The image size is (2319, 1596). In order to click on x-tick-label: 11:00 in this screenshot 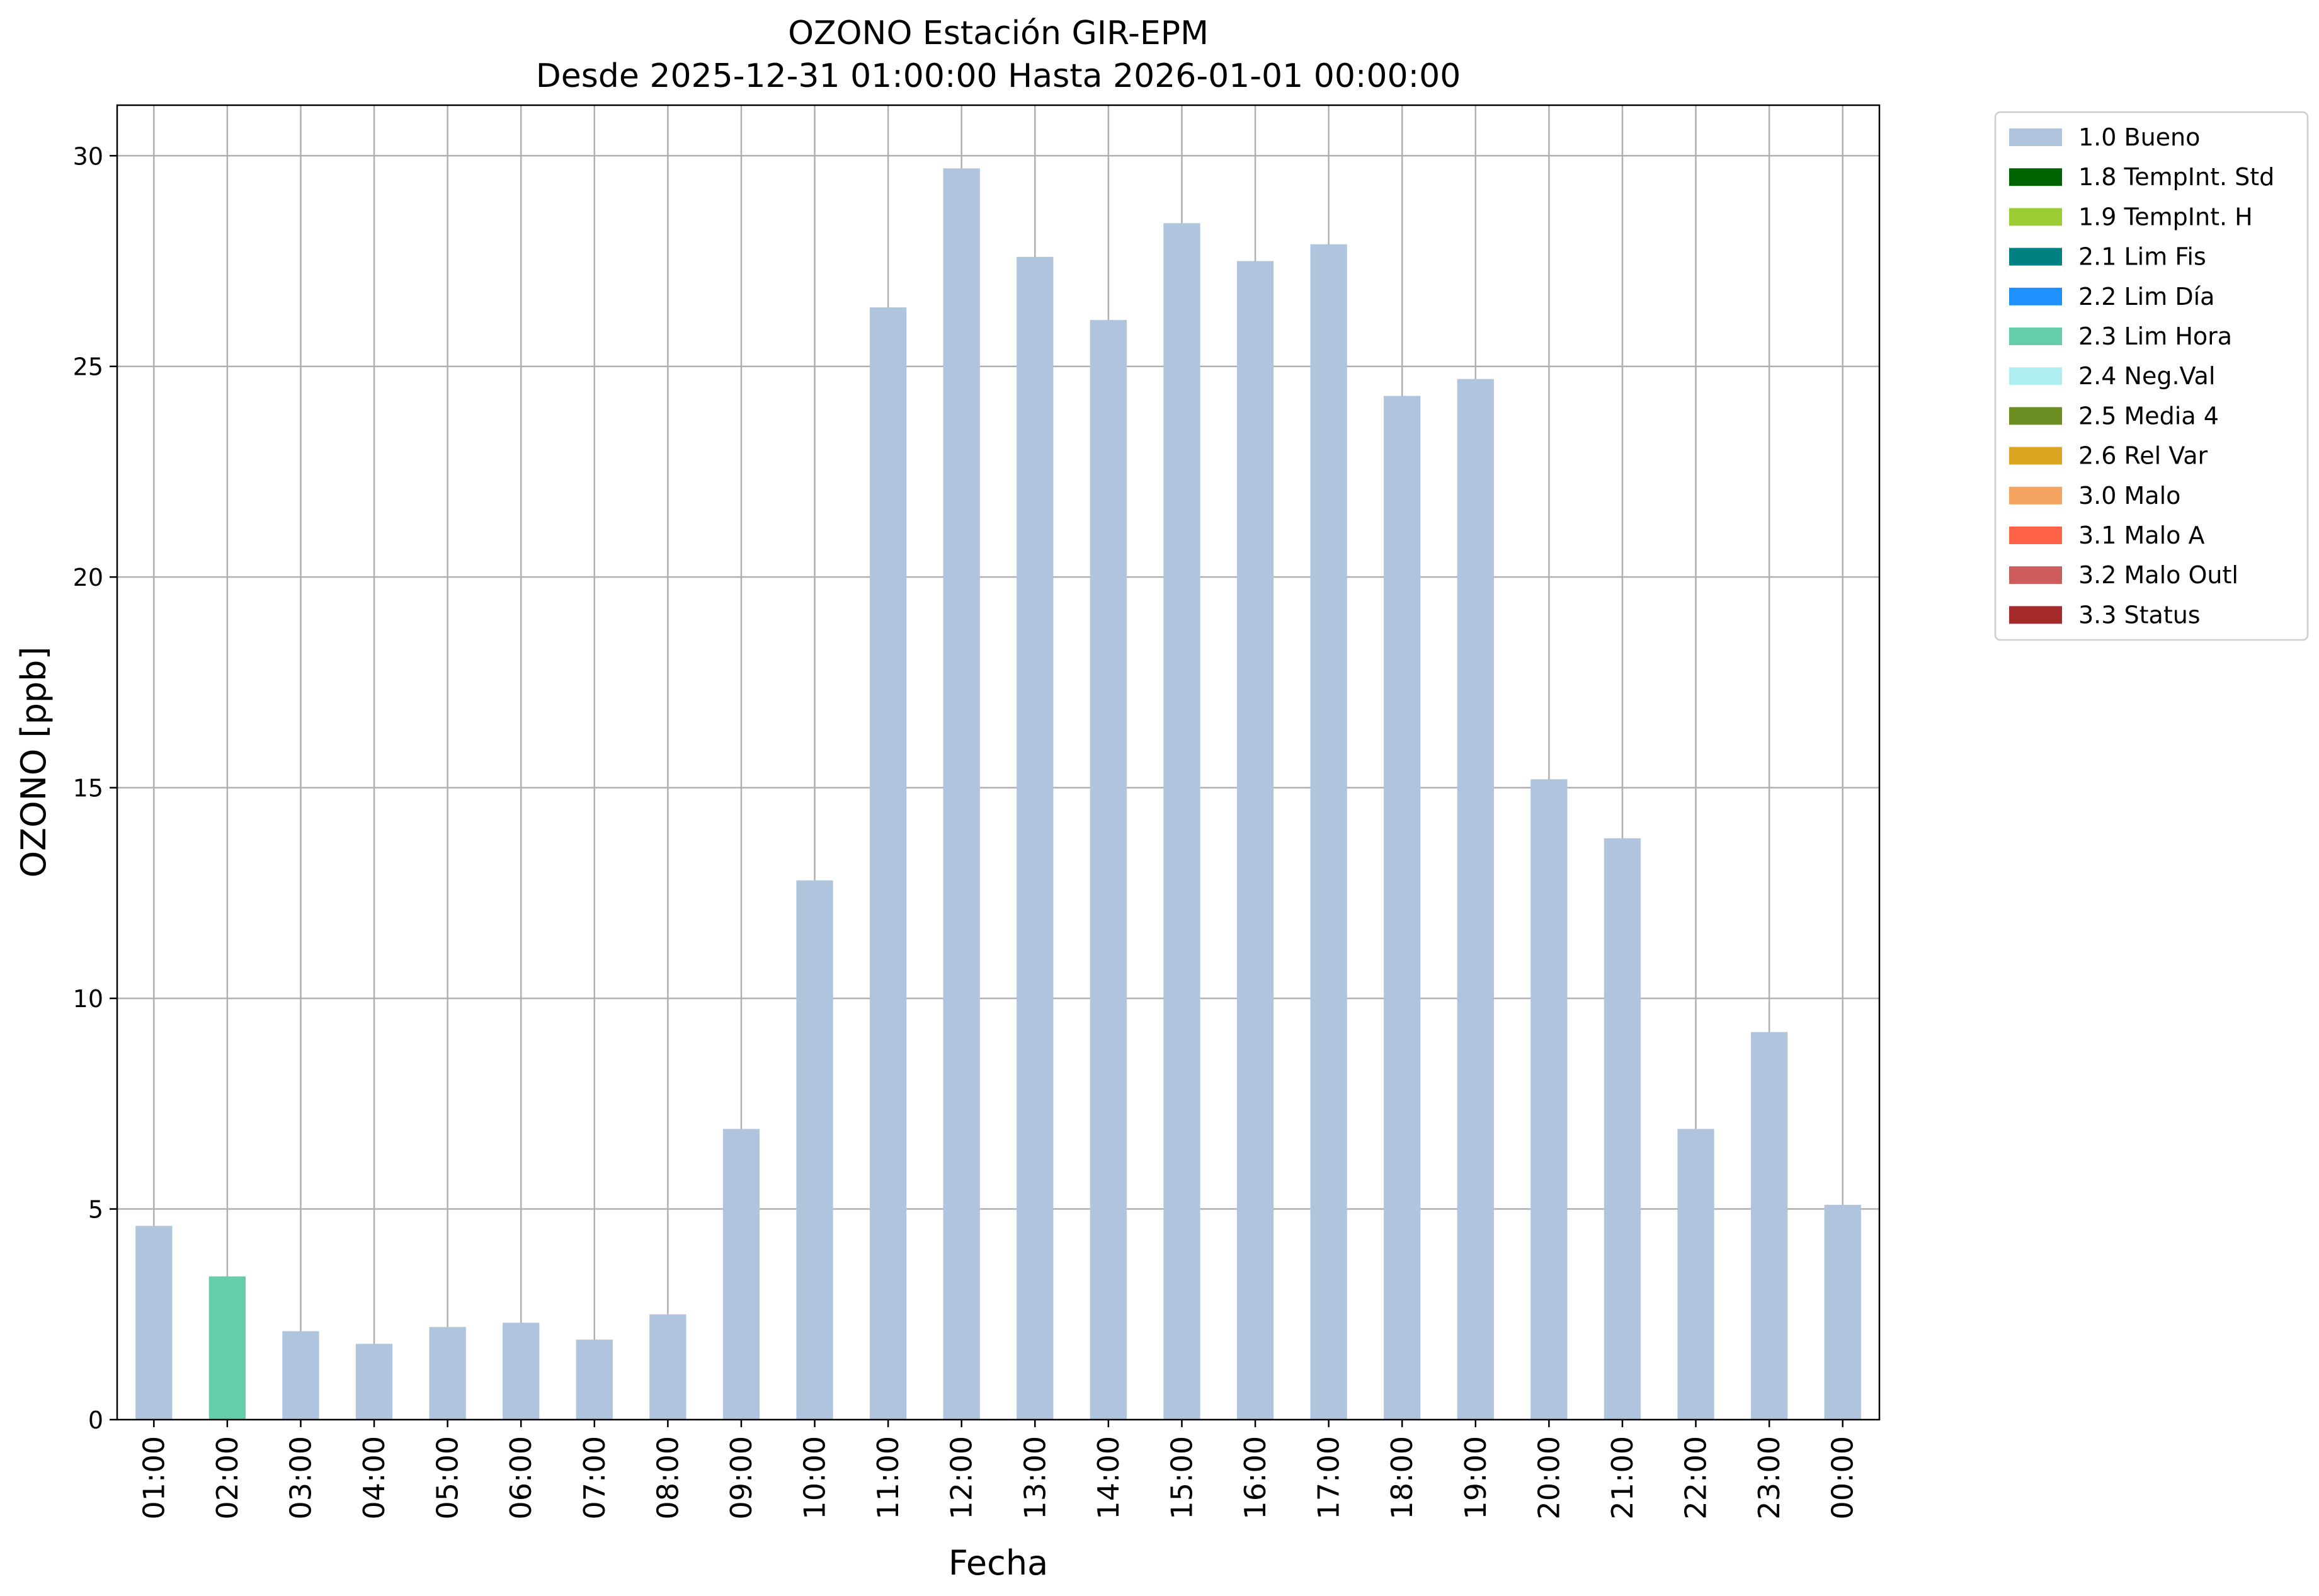, I will do `click(888, 1478)`.